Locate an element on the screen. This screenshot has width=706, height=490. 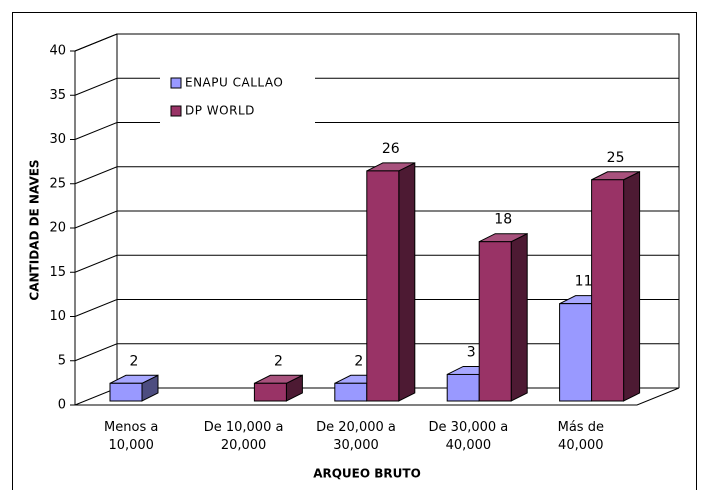
y-axis-label: CANTIDAD DE NAVES is located at coordinates (35, 229).